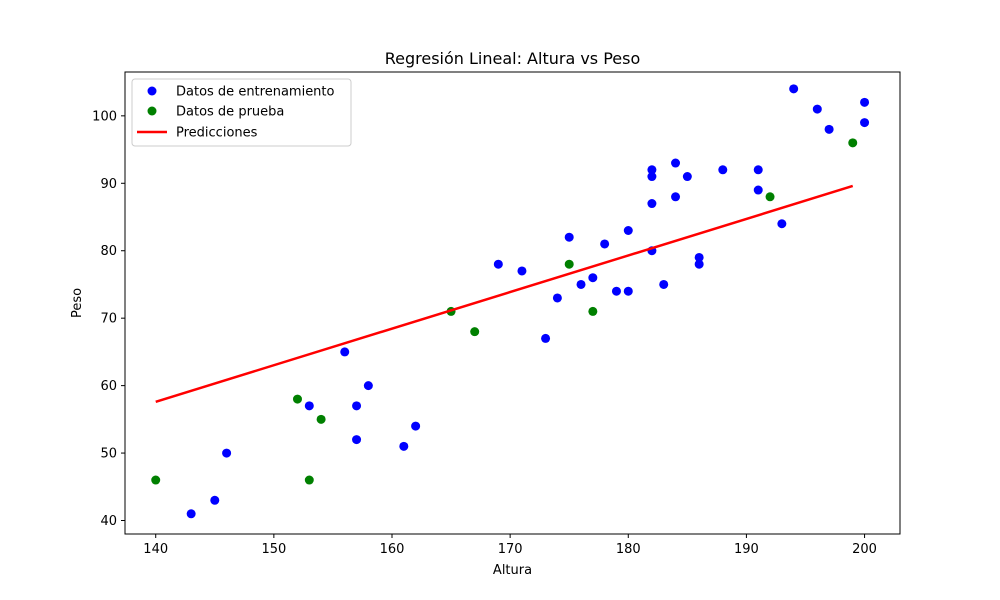  What do you see at coordinates (512, 570) in the screenshot?
I see `x-axis-label: Altura` at bounding box center [512, 570].